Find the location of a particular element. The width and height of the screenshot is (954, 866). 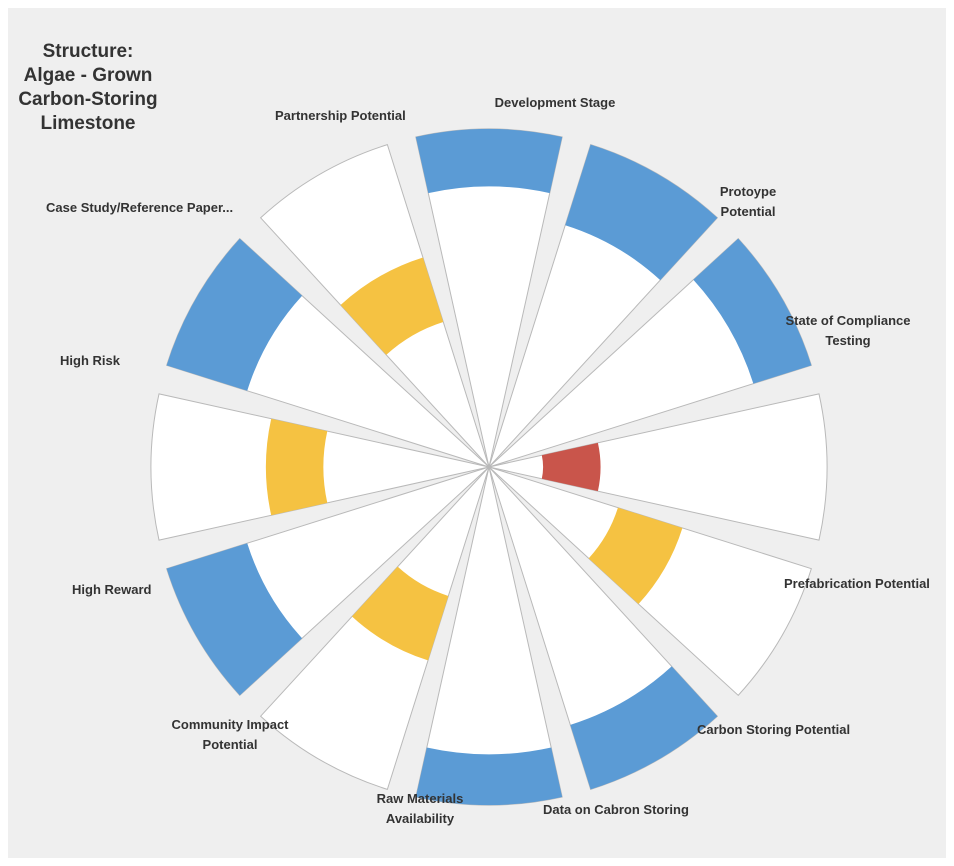

band-state-of-compliance-testing is located at coordinates (752, 311).